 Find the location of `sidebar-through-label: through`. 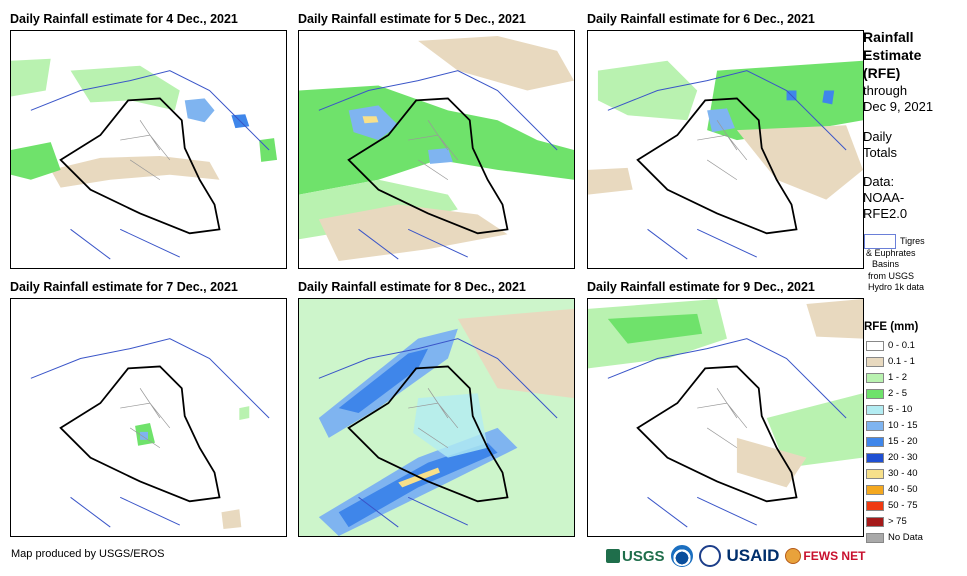

sidebar-through-label: through is located at coordinates (885, 90).